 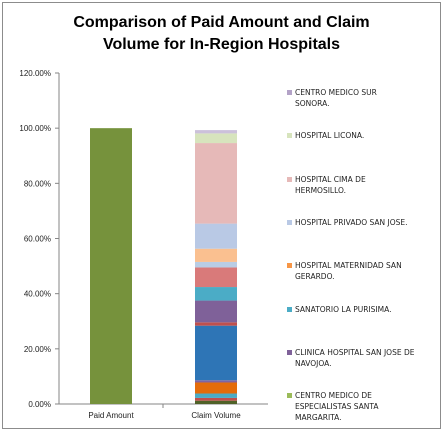 I want to click on legend-label: SANATORIO LA PURISIMA., so click(x=343, y=309).